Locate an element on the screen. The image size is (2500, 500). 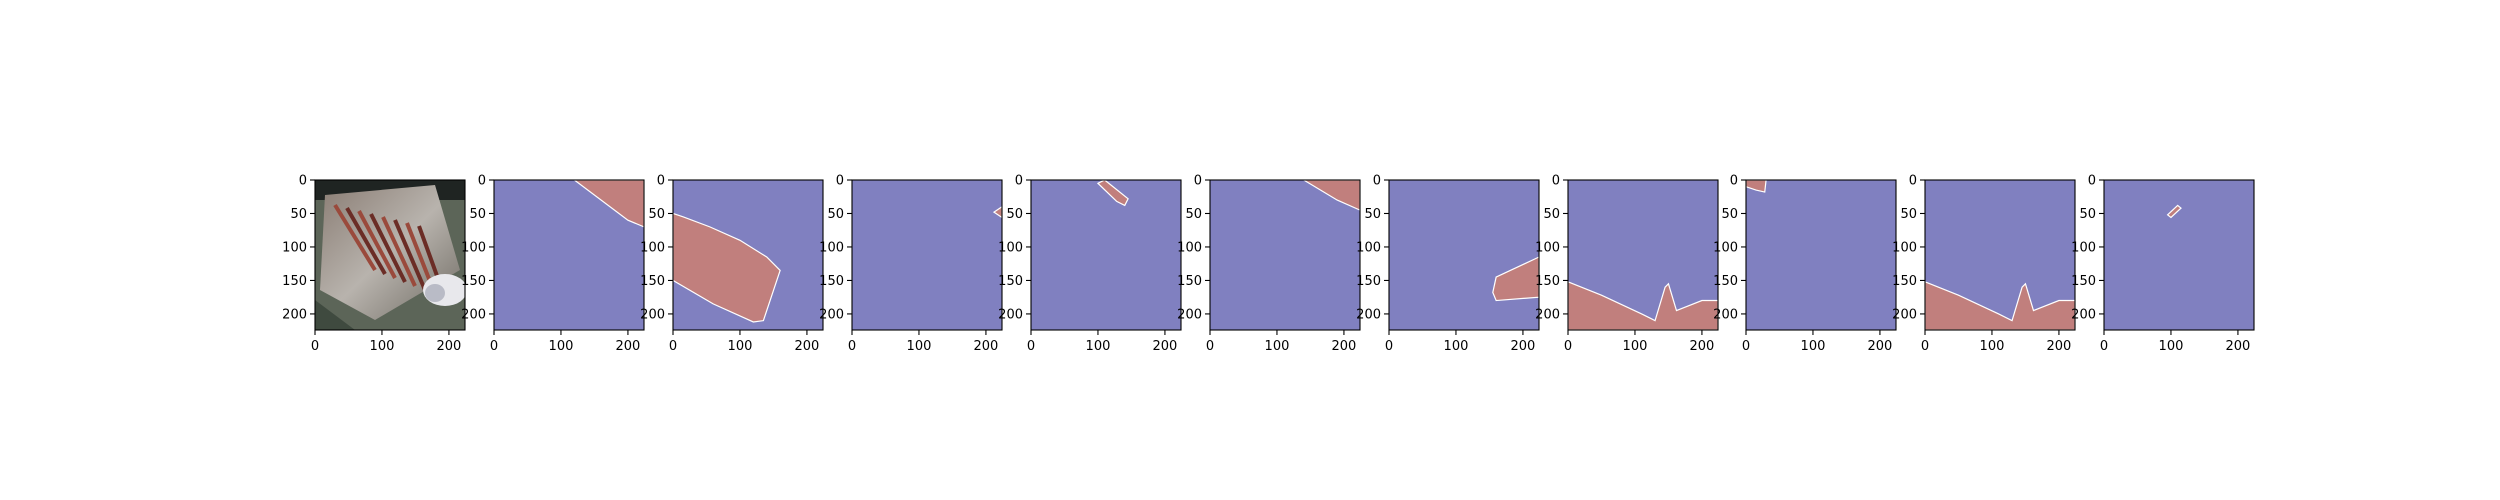
panel-1: 0 100 200 0 50 100 150 200 is located at coordinates (374, 264).